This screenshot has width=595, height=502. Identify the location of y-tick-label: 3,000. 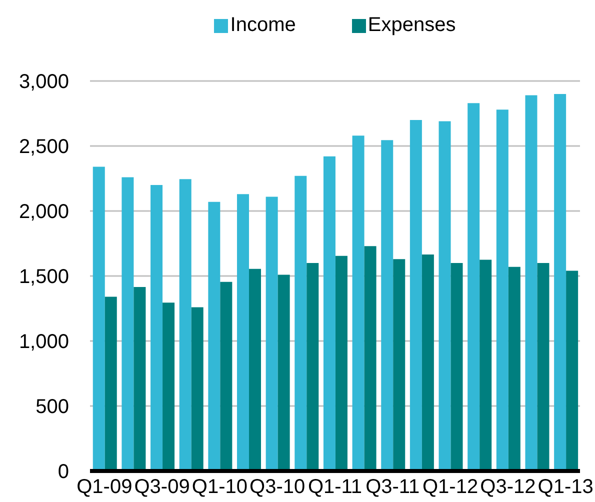
(43, 82).